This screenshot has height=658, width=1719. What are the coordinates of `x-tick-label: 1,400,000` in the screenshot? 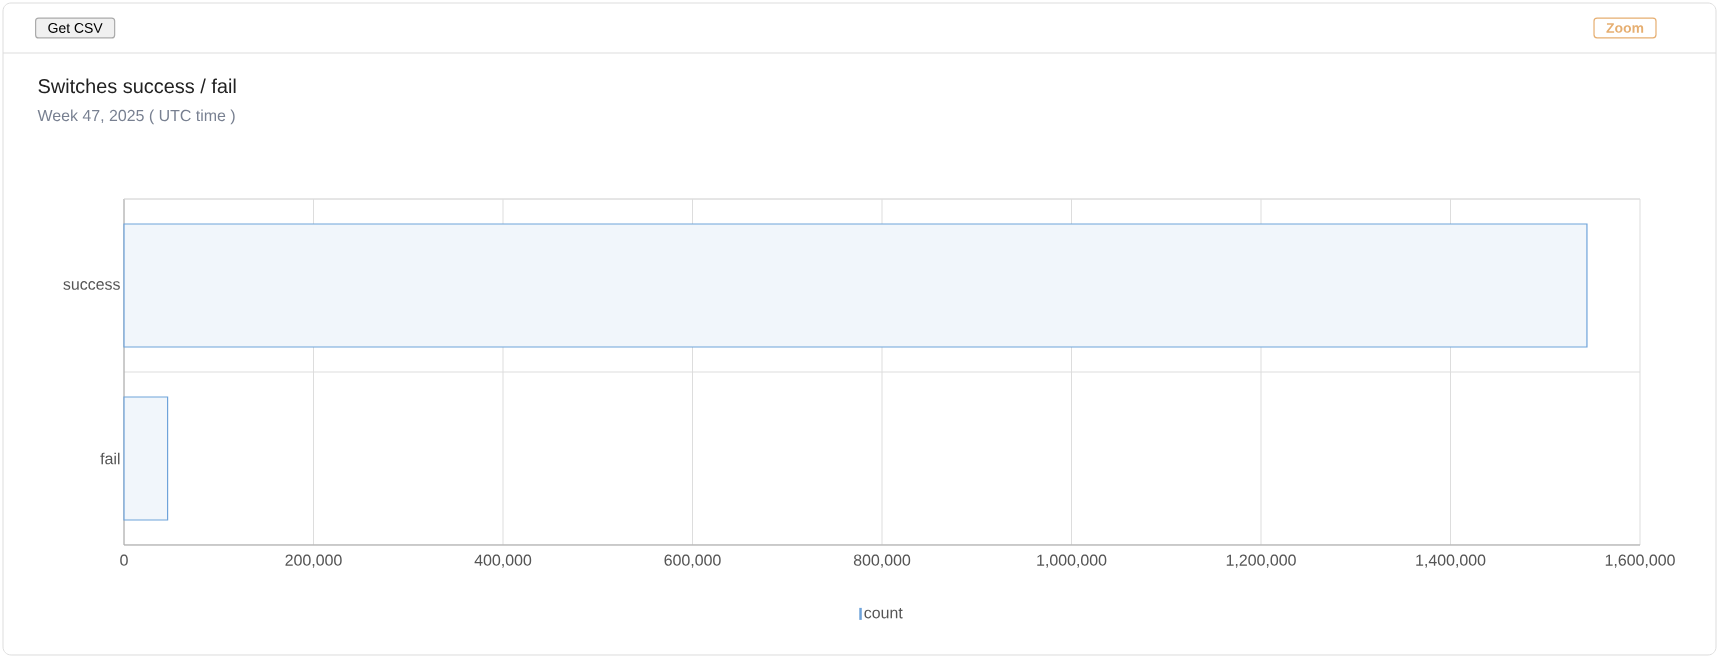 It's located at (1451, 561).